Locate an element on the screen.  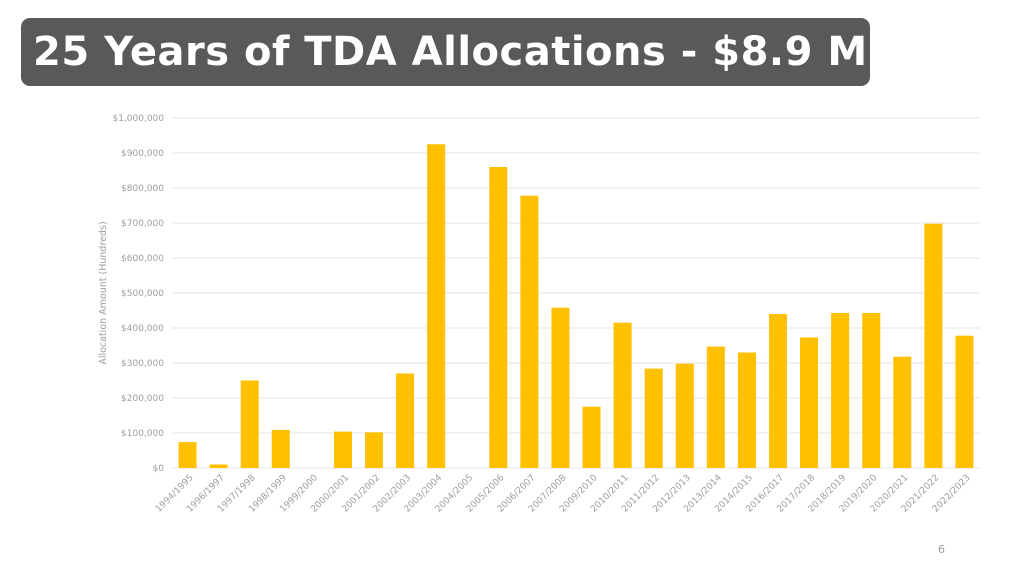
y-tick-label: $500,000 is located at coordinates (142, 294).